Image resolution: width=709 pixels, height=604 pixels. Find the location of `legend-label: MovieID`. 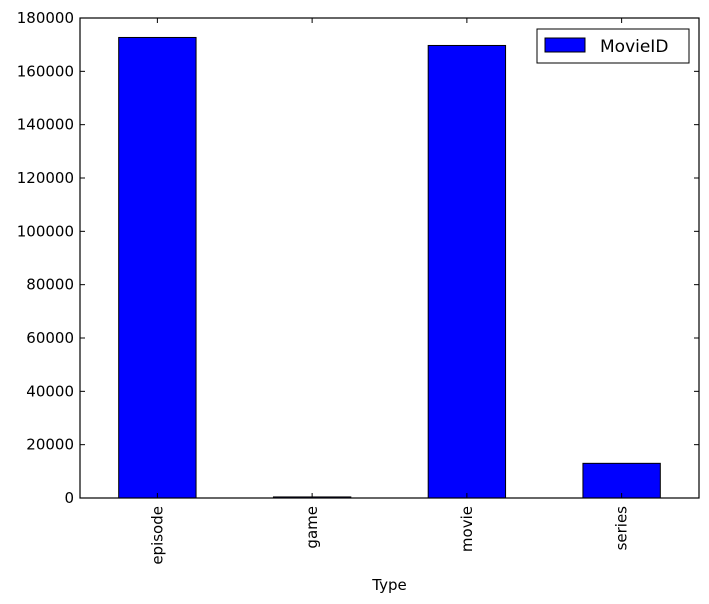

legend-label: MovieID is located at coordinates (634, 47).